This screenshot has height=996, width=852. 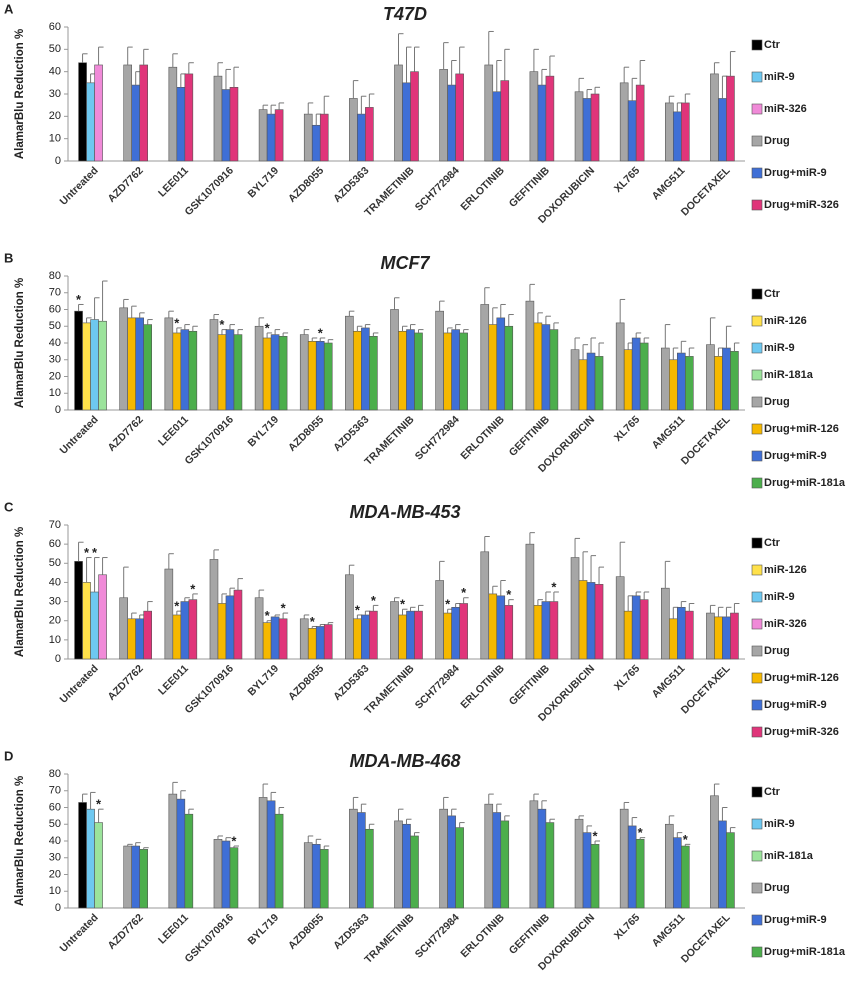 What do you see at coordinates (79, 435) in the screenshot?
I see `x-tick-label: Untreated` at bounding box center [79, 435].